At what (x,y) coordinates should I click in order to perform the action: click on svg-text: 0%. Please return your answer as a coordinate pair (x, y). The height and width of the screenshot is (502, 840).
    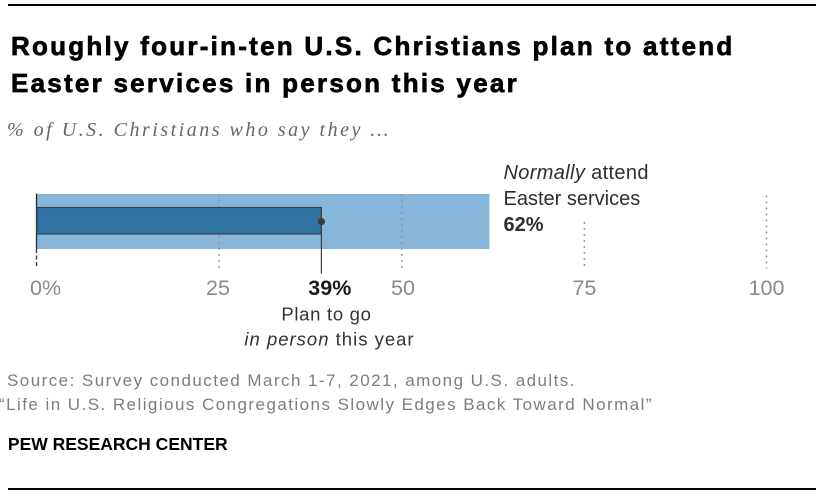
    Looking at the image, I should click on (45, 288).